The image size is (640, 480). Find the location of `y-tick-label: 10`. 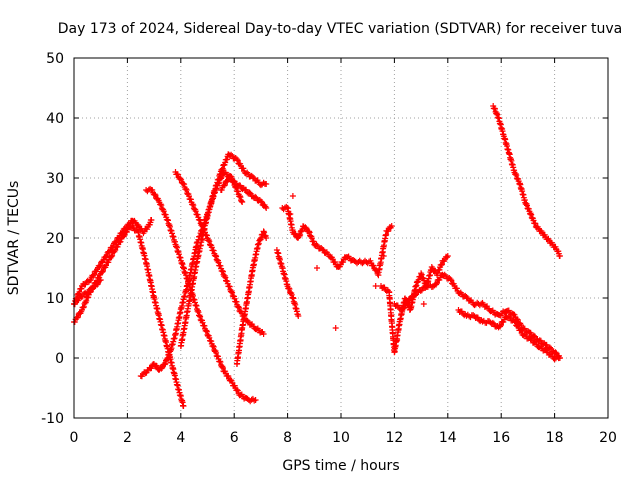

y-tick-label: 10 is located at coordinates (55, 299).